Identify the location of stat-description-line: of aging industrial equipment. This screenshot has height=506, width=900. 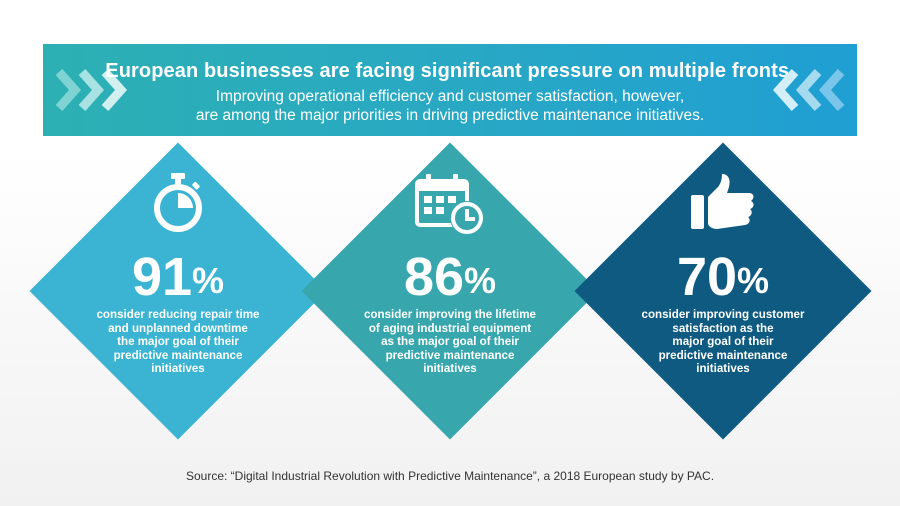
(450, 328).